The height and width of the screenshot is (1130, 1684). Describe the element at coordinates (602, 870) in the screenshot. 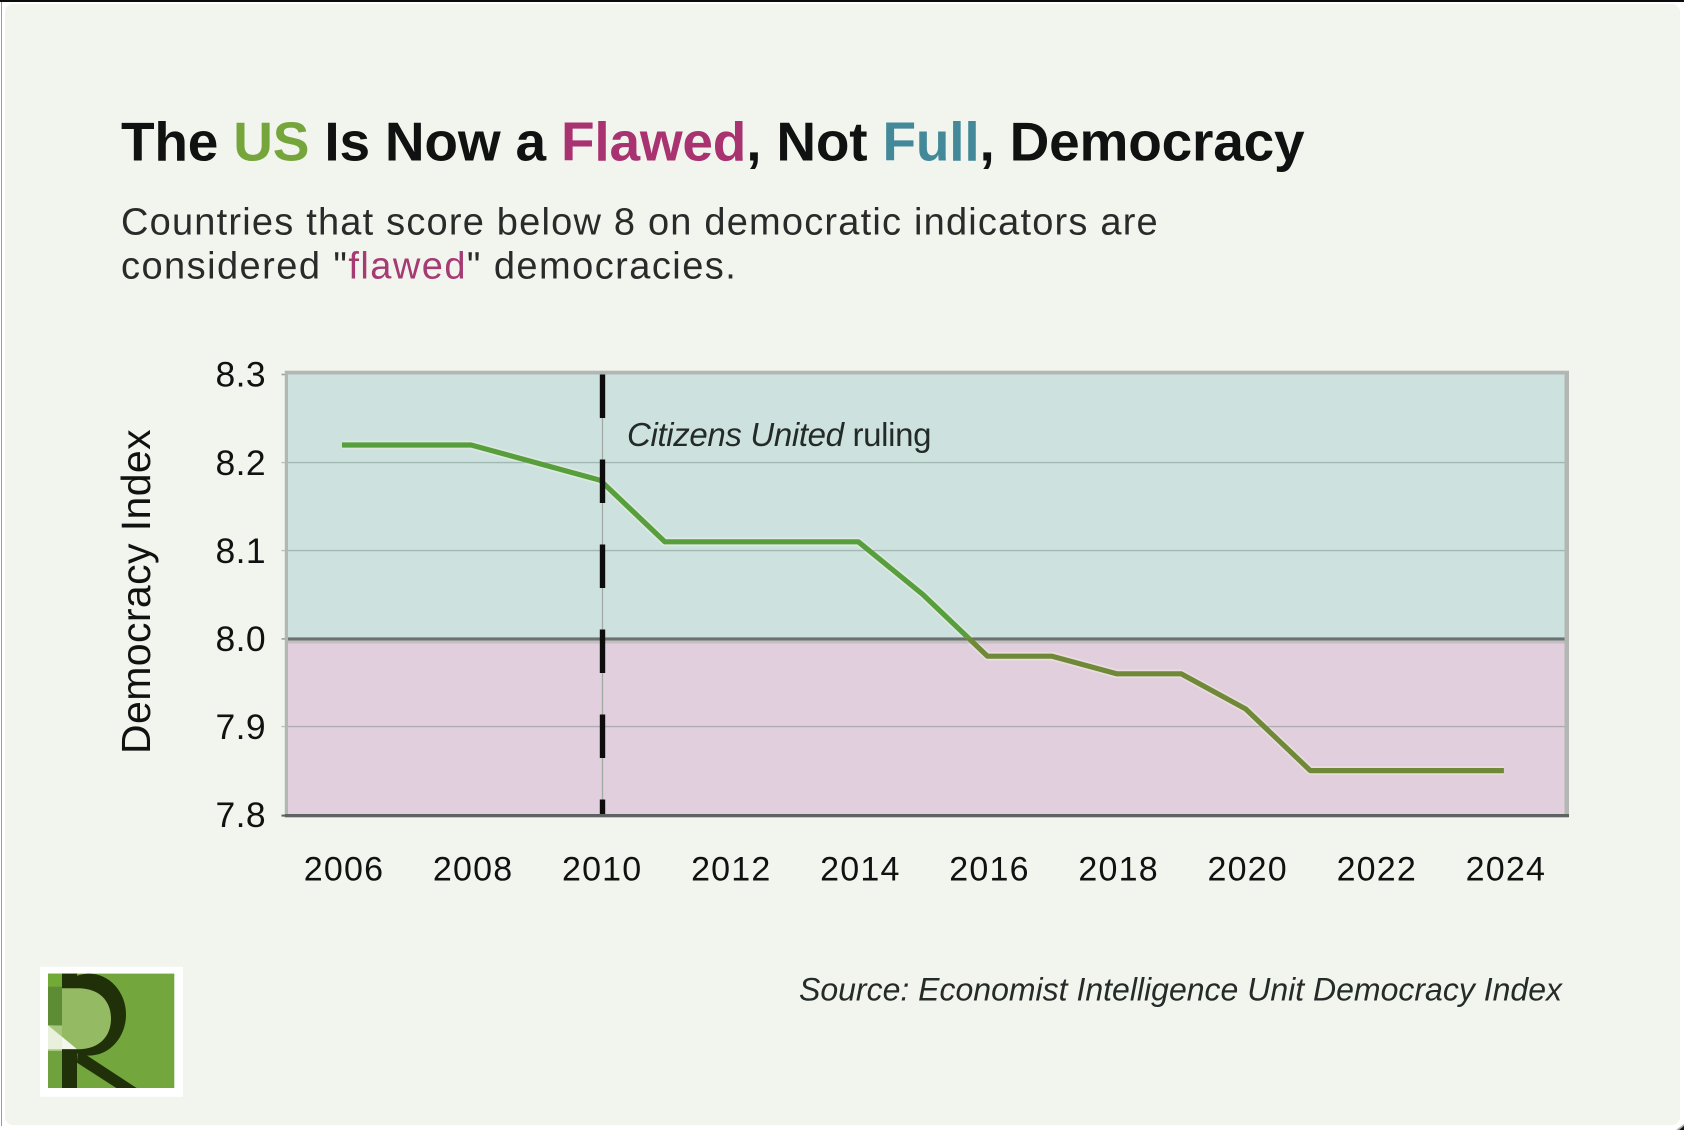

I see `svg-text: 2010` at that location.